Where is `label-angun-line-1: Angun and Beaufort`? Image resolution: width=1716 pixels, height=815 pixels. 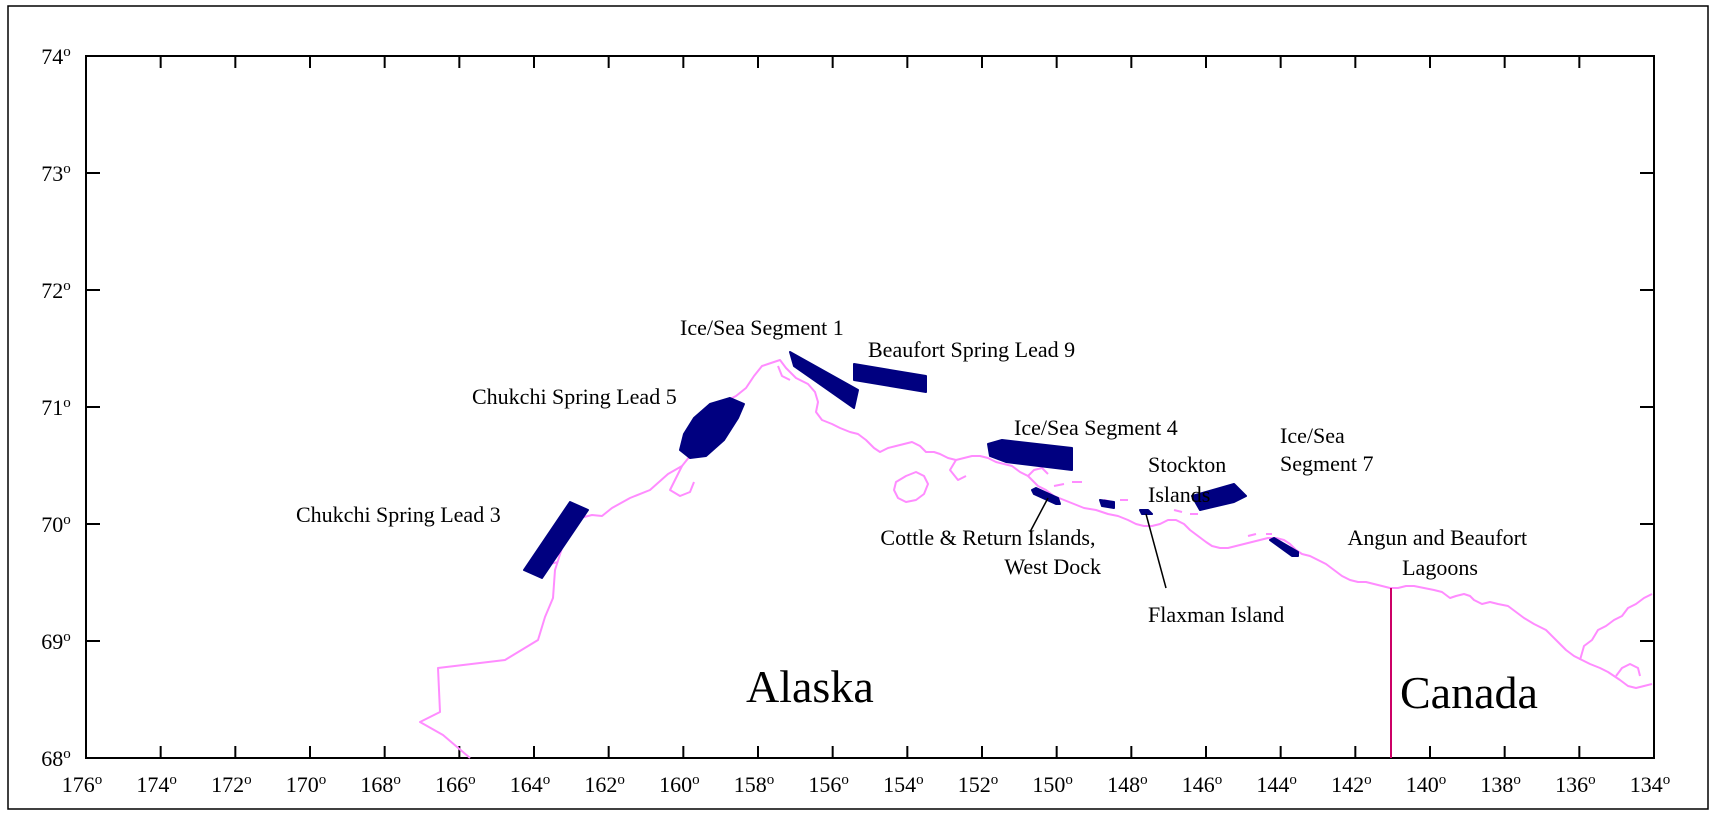
label-angun-line-1: Angun and Beaufort is located at coordinates (1437, 537).